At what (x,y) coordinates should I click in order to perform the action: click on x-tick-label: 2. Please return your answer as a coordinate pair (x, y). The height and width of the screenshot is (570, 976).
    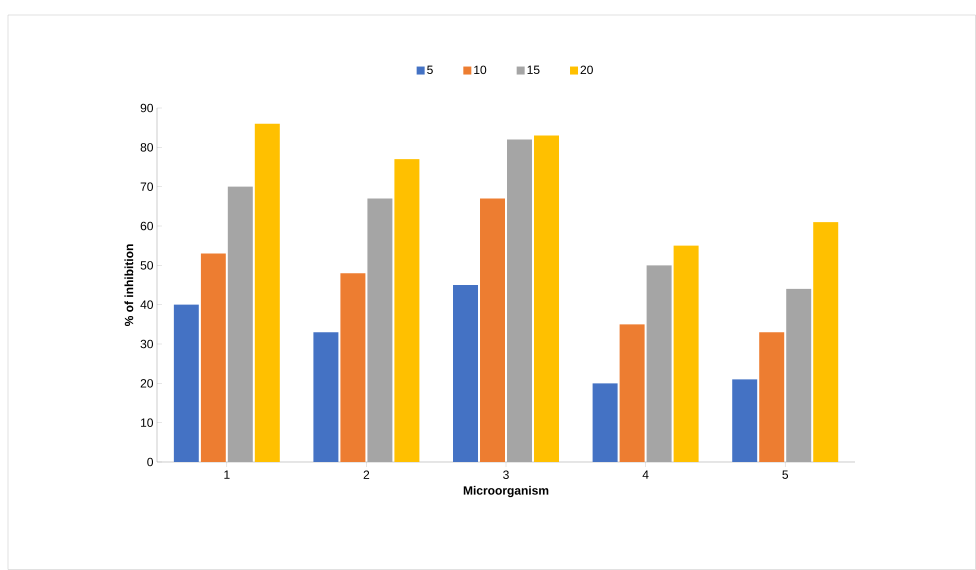
    Looking at the image, I should click on (367, 474).